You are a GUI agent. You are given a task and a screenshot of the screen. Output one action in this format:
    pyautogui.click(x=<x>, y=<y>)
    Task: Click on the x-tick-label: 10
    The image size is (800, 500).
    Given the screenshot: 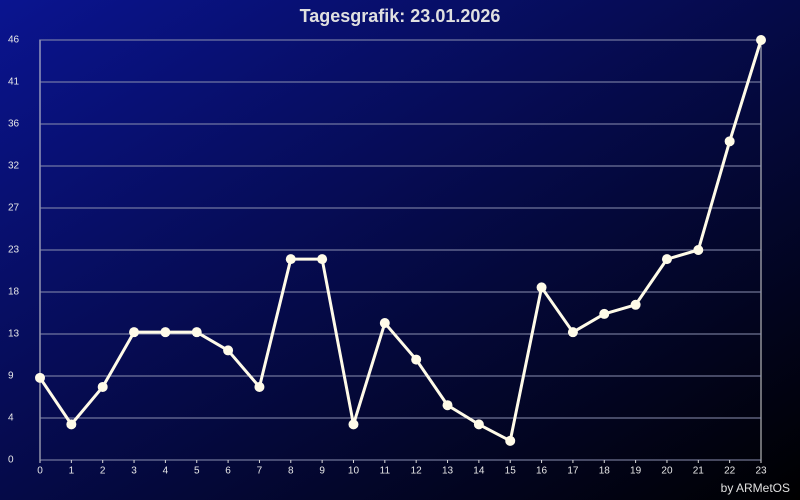 What is the action you would take?
    pyautogui.click(x=354, y=471)
    